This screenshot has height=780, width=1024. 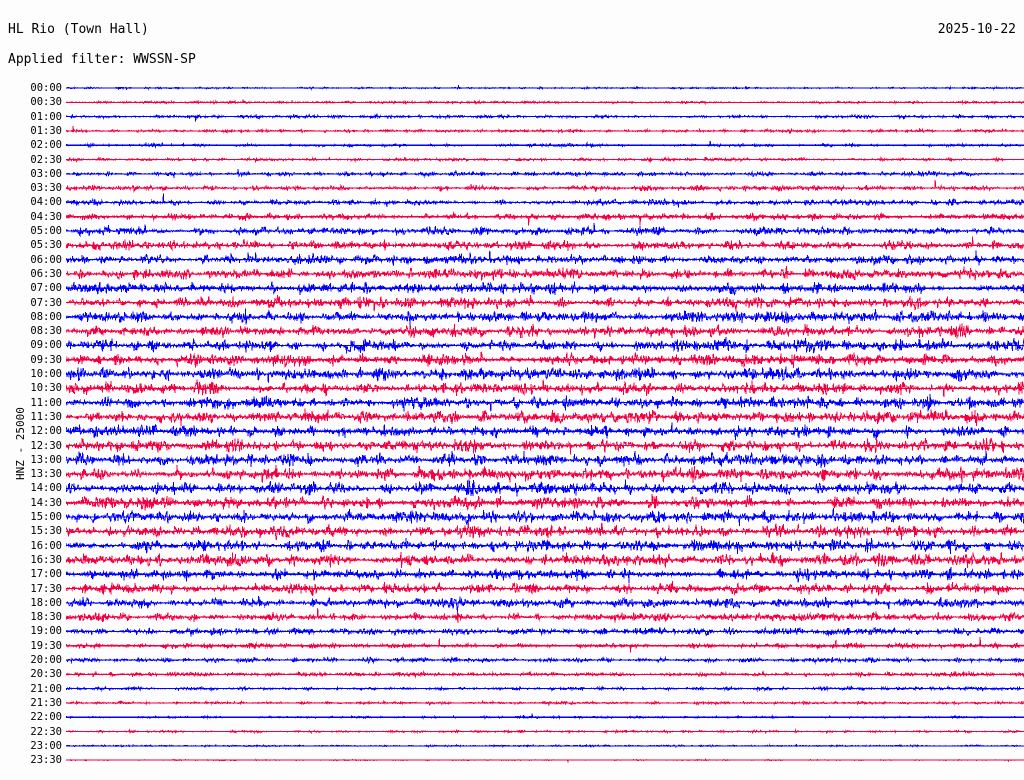 What do you see at coordinates (46, 431) in the screenshot?
I see `time-tick-label: 12:00` at bounding box center [46, 431].